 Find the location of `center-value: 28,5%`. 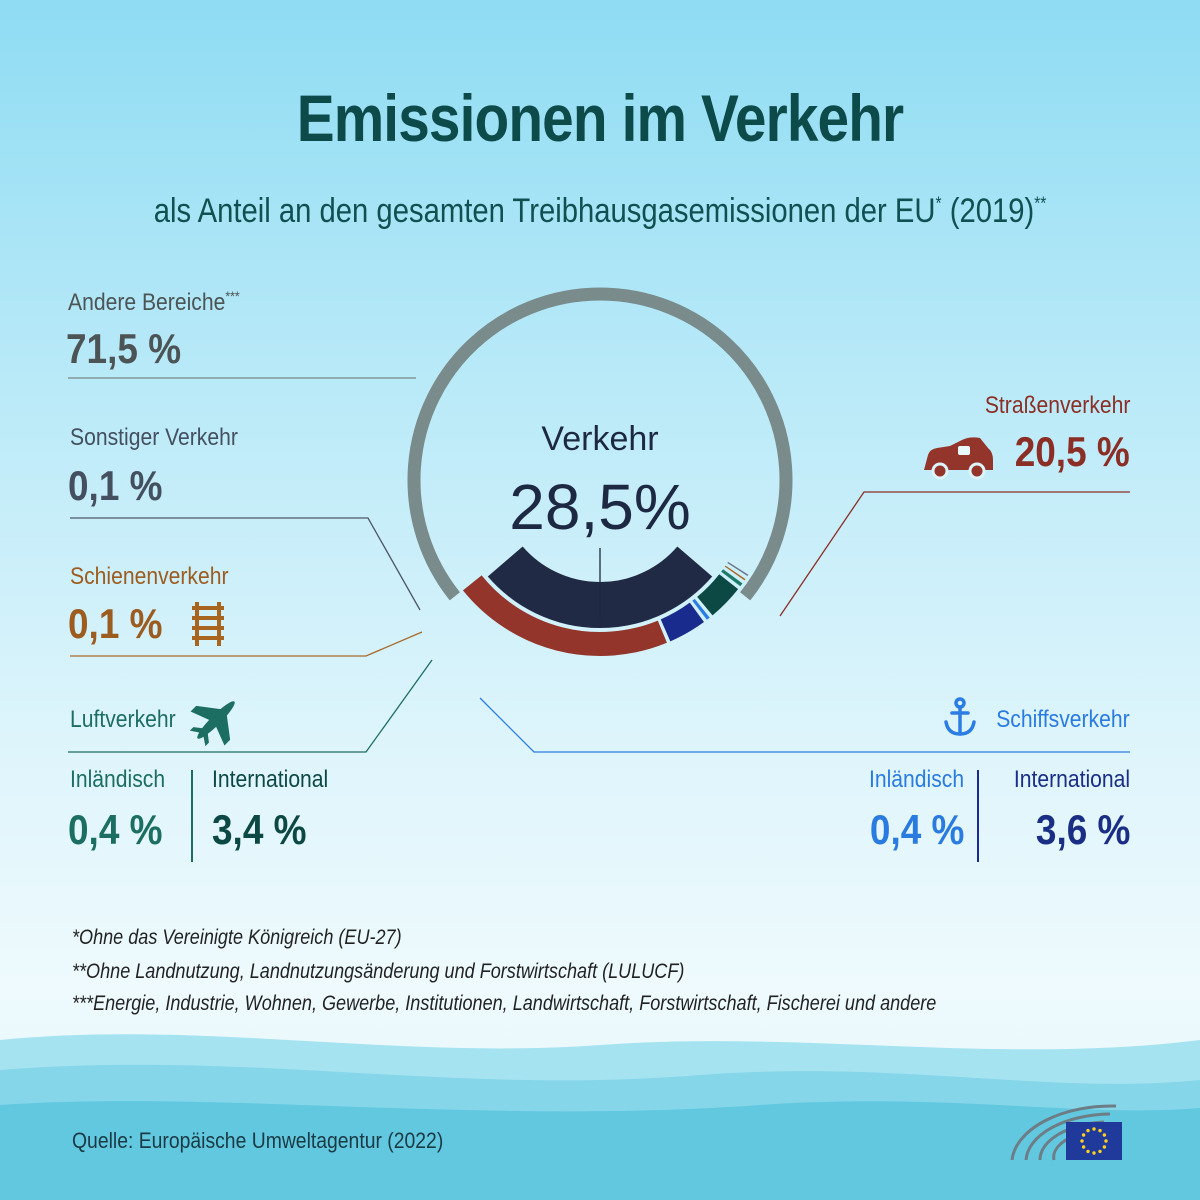

center-value: 28,5% is located at coordinates (600, 507).